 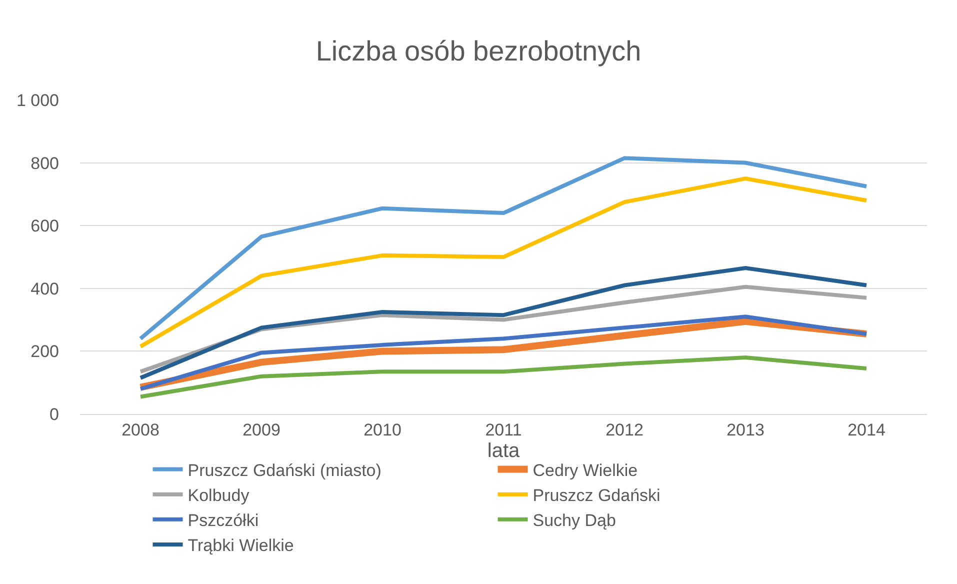 What do you see at coordinates (44, 226) in the screenshot?
I see `y-tick-label: 600` at bounding box center [44, 226].